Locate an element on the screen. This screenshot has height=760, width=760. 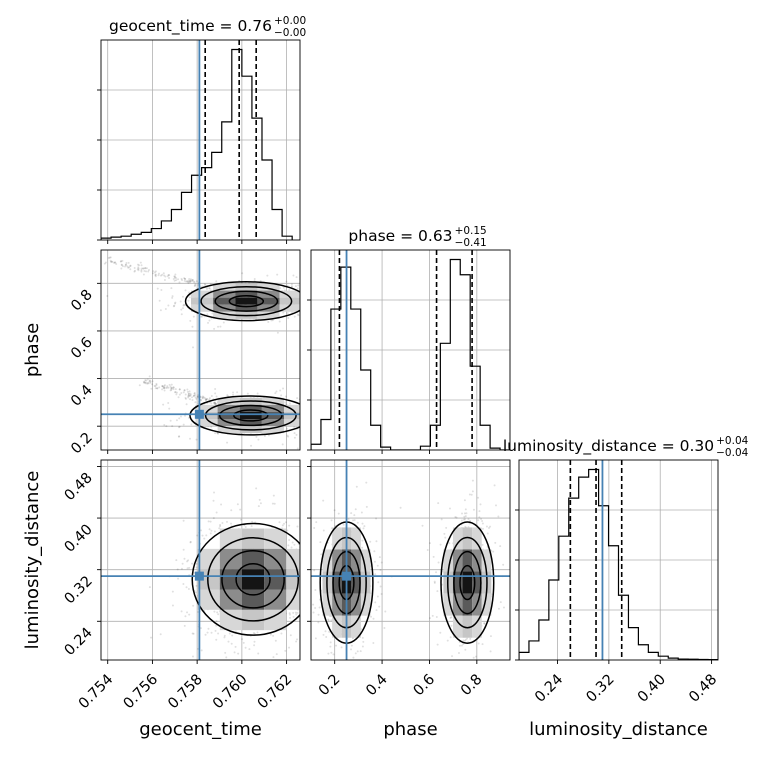
hist-panel-geocent_time: geocent_time = 0.76 +0.00−0.00 is located at coordinates (201, 129).